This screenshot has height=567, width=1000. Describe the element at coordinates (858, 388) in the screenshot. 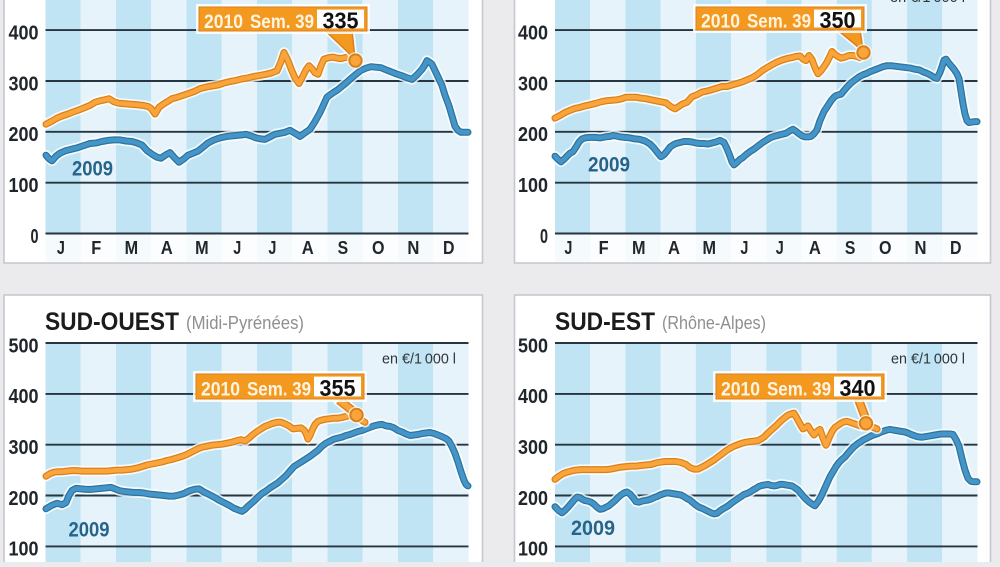

I see `svg-text: 340` at that location.